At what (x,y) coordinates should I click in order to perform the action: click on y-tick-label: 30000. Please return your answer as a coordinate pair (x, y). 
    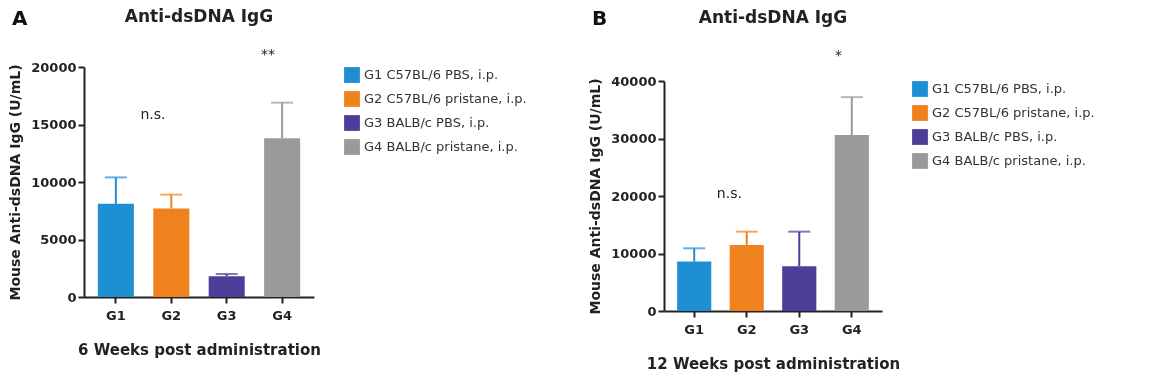
    Looking at the image, I should click on (634, 138).